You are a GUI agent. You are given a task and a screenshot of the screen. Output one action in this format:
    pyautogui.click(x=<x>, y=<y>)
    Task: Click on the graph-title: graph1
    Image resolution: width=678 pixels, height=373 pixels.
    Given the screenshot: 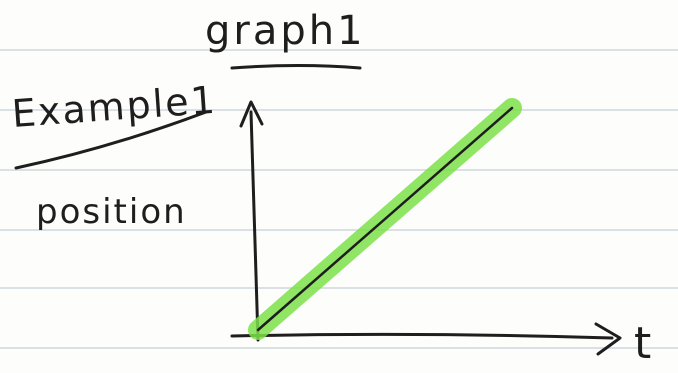 What is the action you would take?
    pyautogui.click(x=285, y=31)
    